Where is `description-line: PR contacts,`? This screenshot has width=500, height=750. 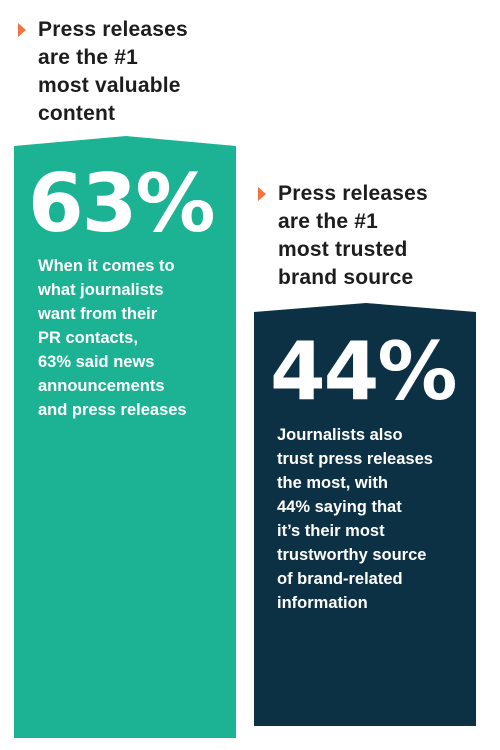
description-line: PR contacts, is located at coordinates (88, 338).